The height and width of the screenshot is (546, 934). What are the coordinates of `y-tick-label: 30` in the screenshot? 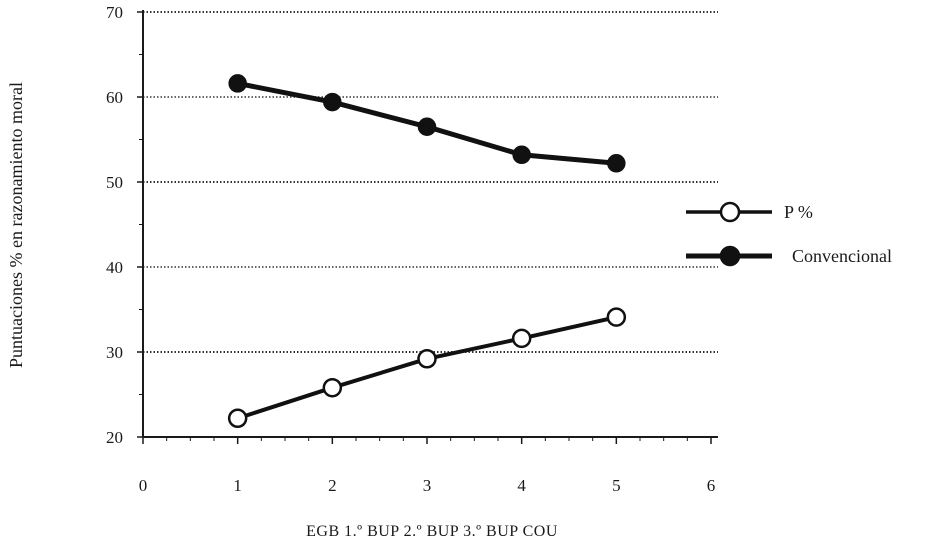 It's located at (114, 352).